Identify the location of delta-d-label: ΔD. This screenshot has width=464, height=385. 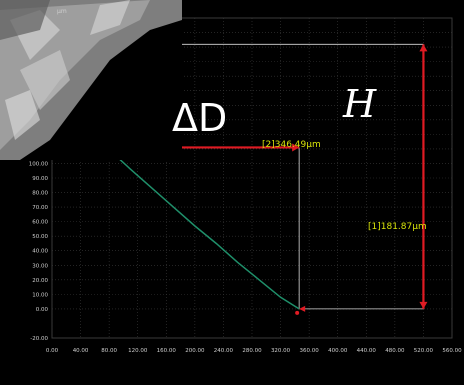
(200, 118).